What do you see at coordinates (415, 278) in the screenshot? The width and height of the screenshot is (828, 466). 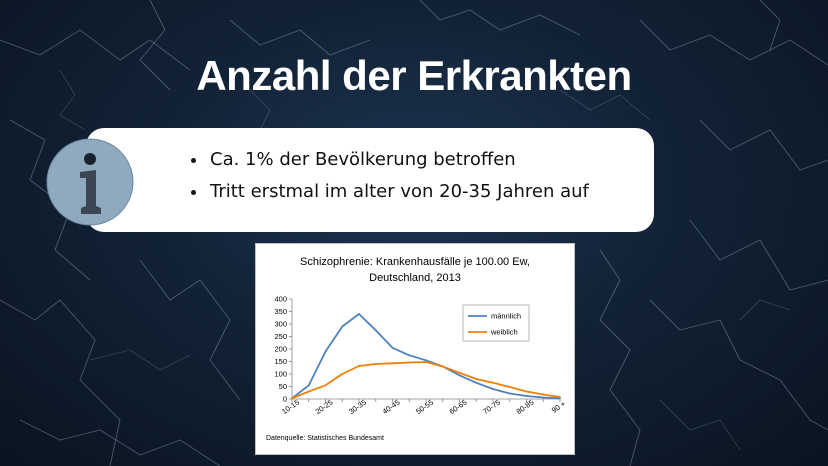 I see `chart-title-line2: Deutschland, 2013` at bounding box center [415, 278].